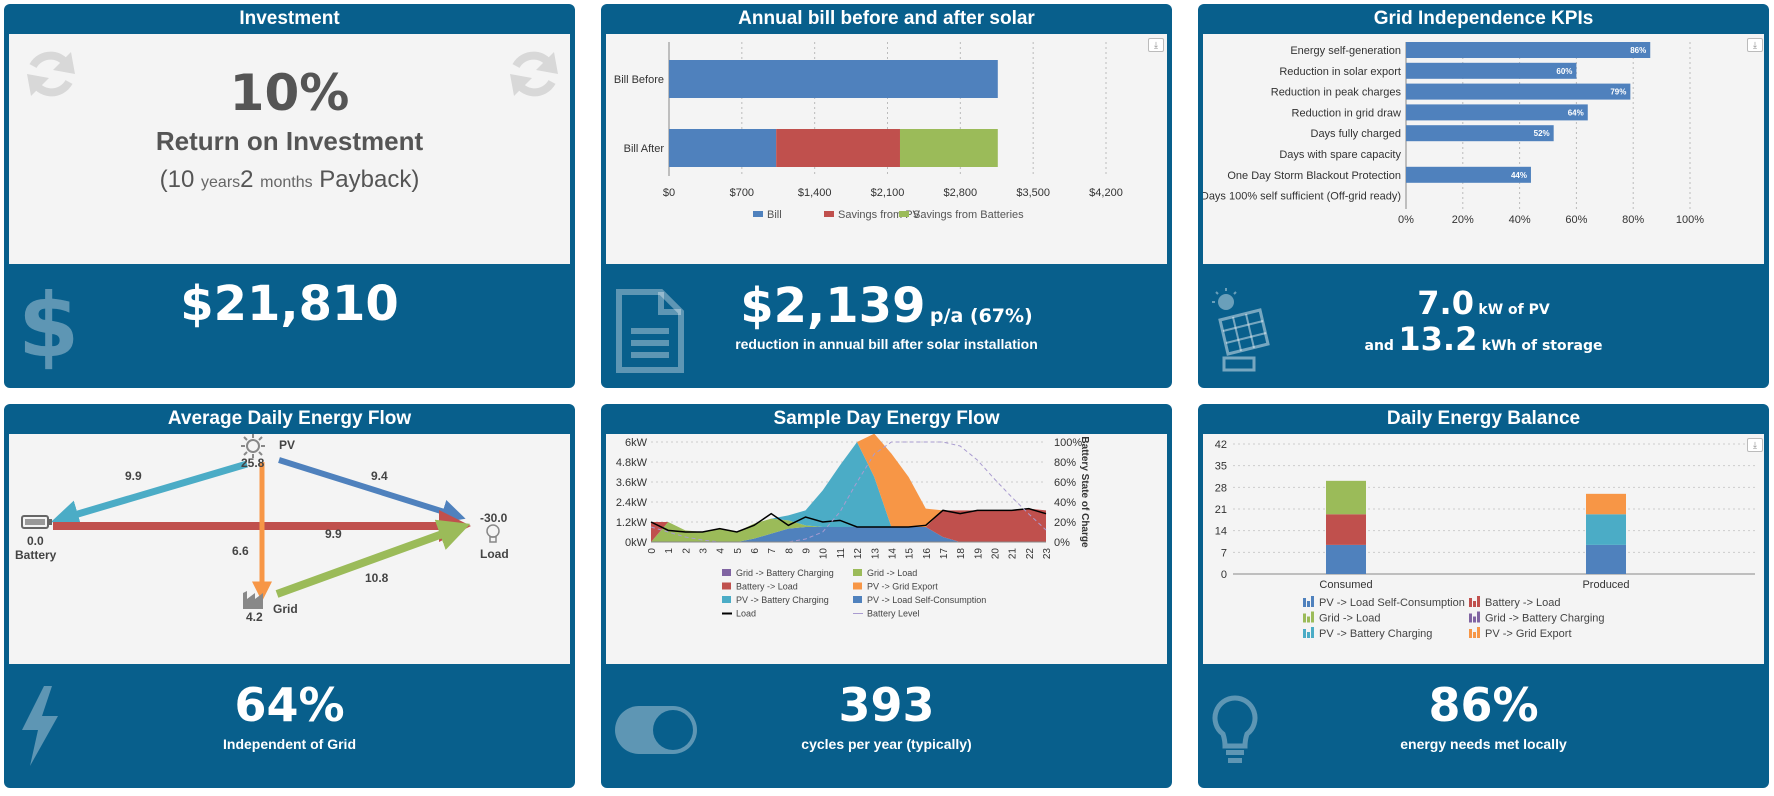 The height and width of the screenshot is (796, 1774). What do you see at coordinates (1033, 193) in the screenshot?
I see `x-tick-label: $3,500` at bounding box center [1033, 193].